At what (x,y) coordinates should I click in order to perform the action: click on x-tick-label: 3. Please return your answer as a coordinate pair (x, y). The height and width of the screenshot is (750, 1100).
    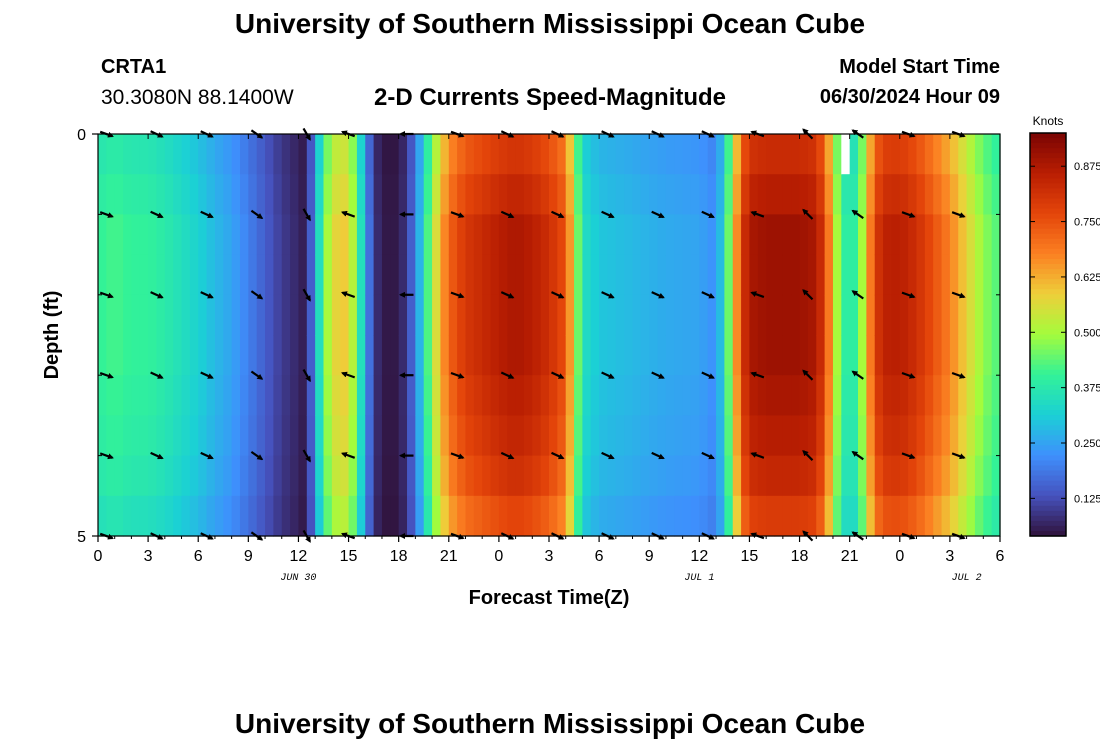
    Looking at the image, I should click on (148, 556).